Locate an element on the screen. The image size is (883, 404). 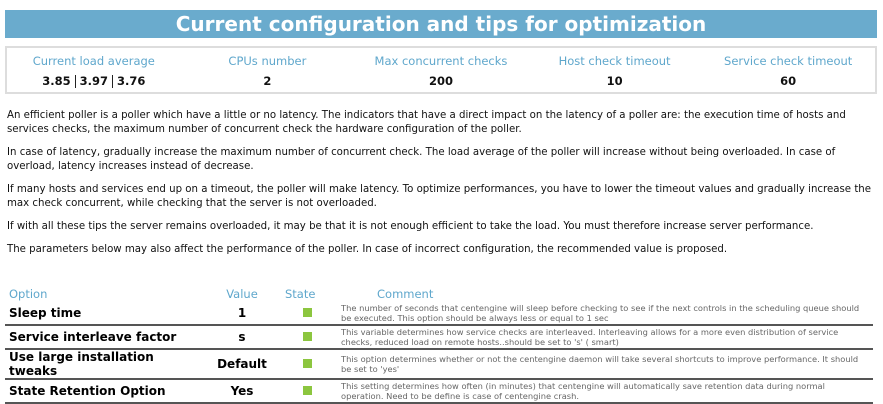
stat-label: Host check timeout is located at coordinates (614, 61).